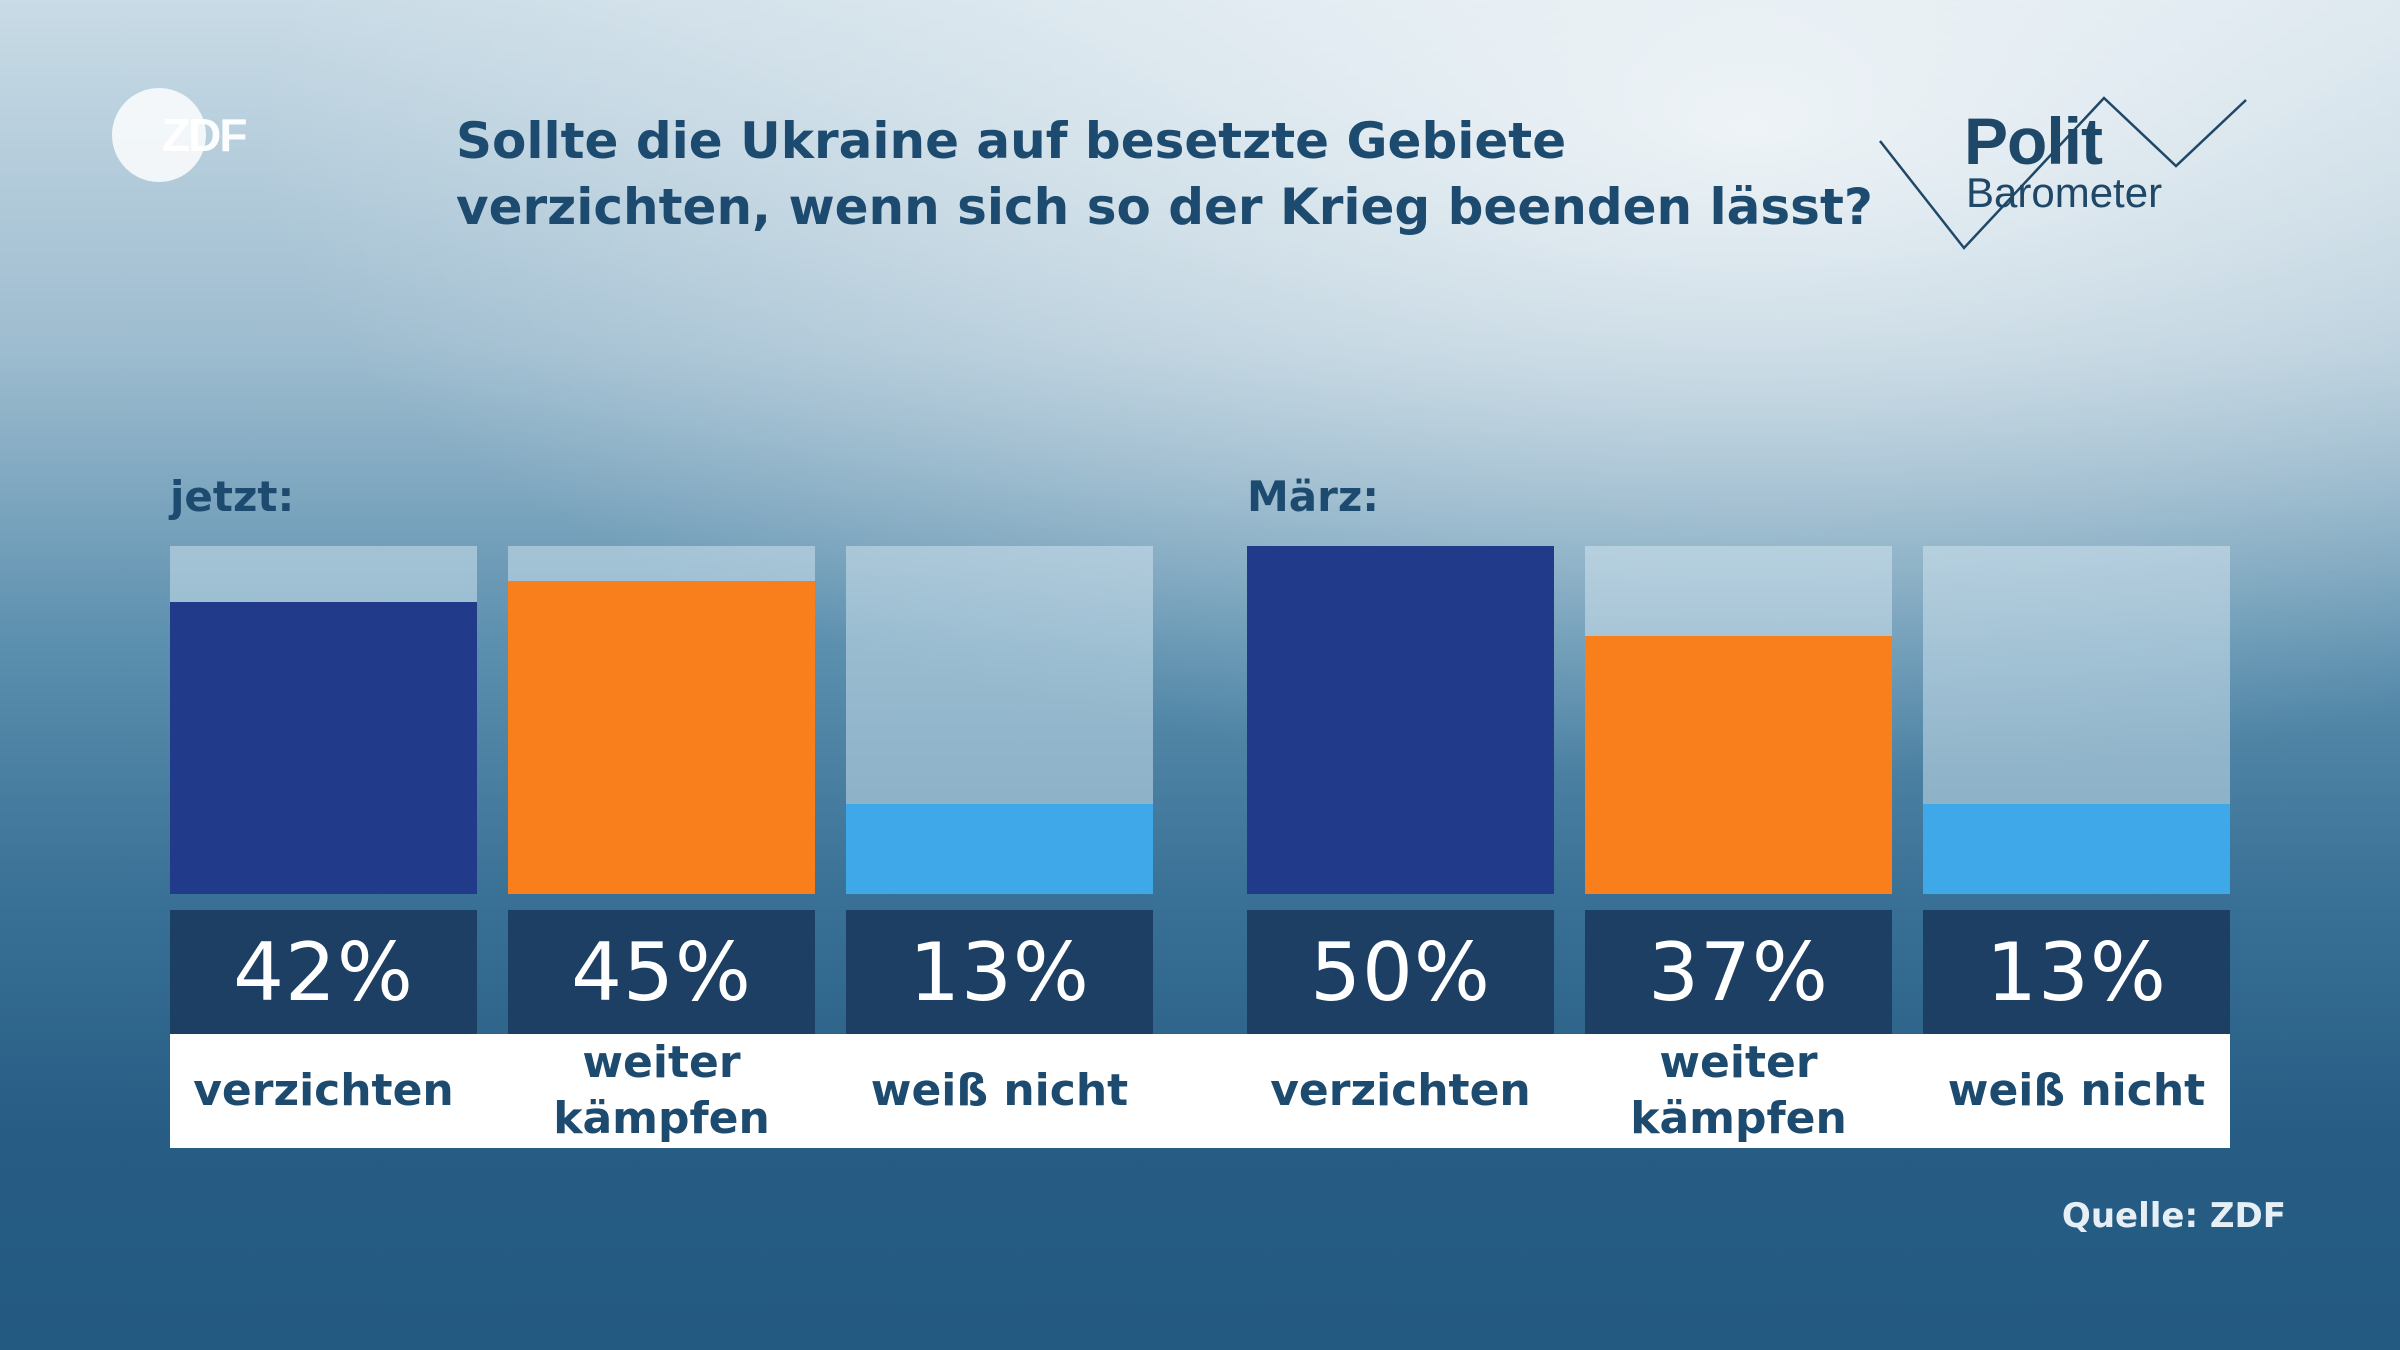 This screenshot has height=1350, width=2400. I want to click on politbarometer-logo: Polit Barometer, so click(2066, 176).